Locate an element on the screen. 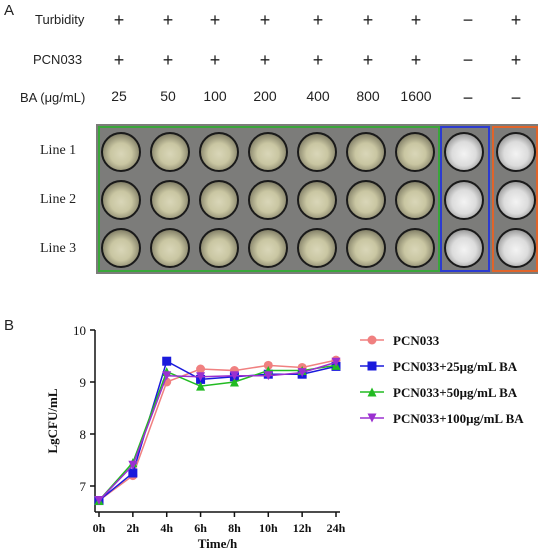 The width and height of the screenshot is (543, 550). row-cell: 800 is located at coordinates (368, 96).